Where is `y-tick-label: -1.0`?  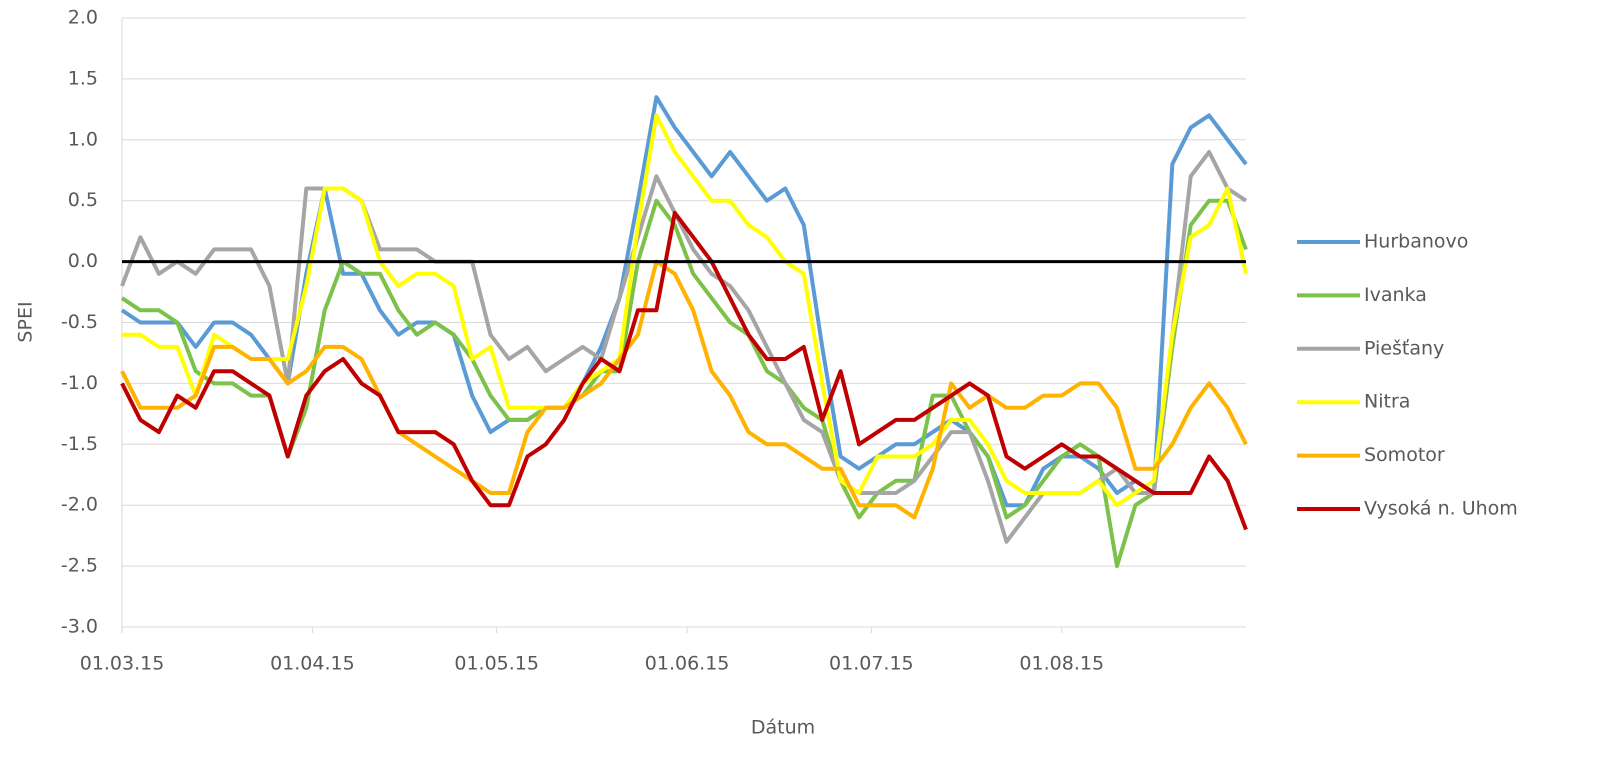
y-tick-label: -1.0 is located at coordinates (79, 383).